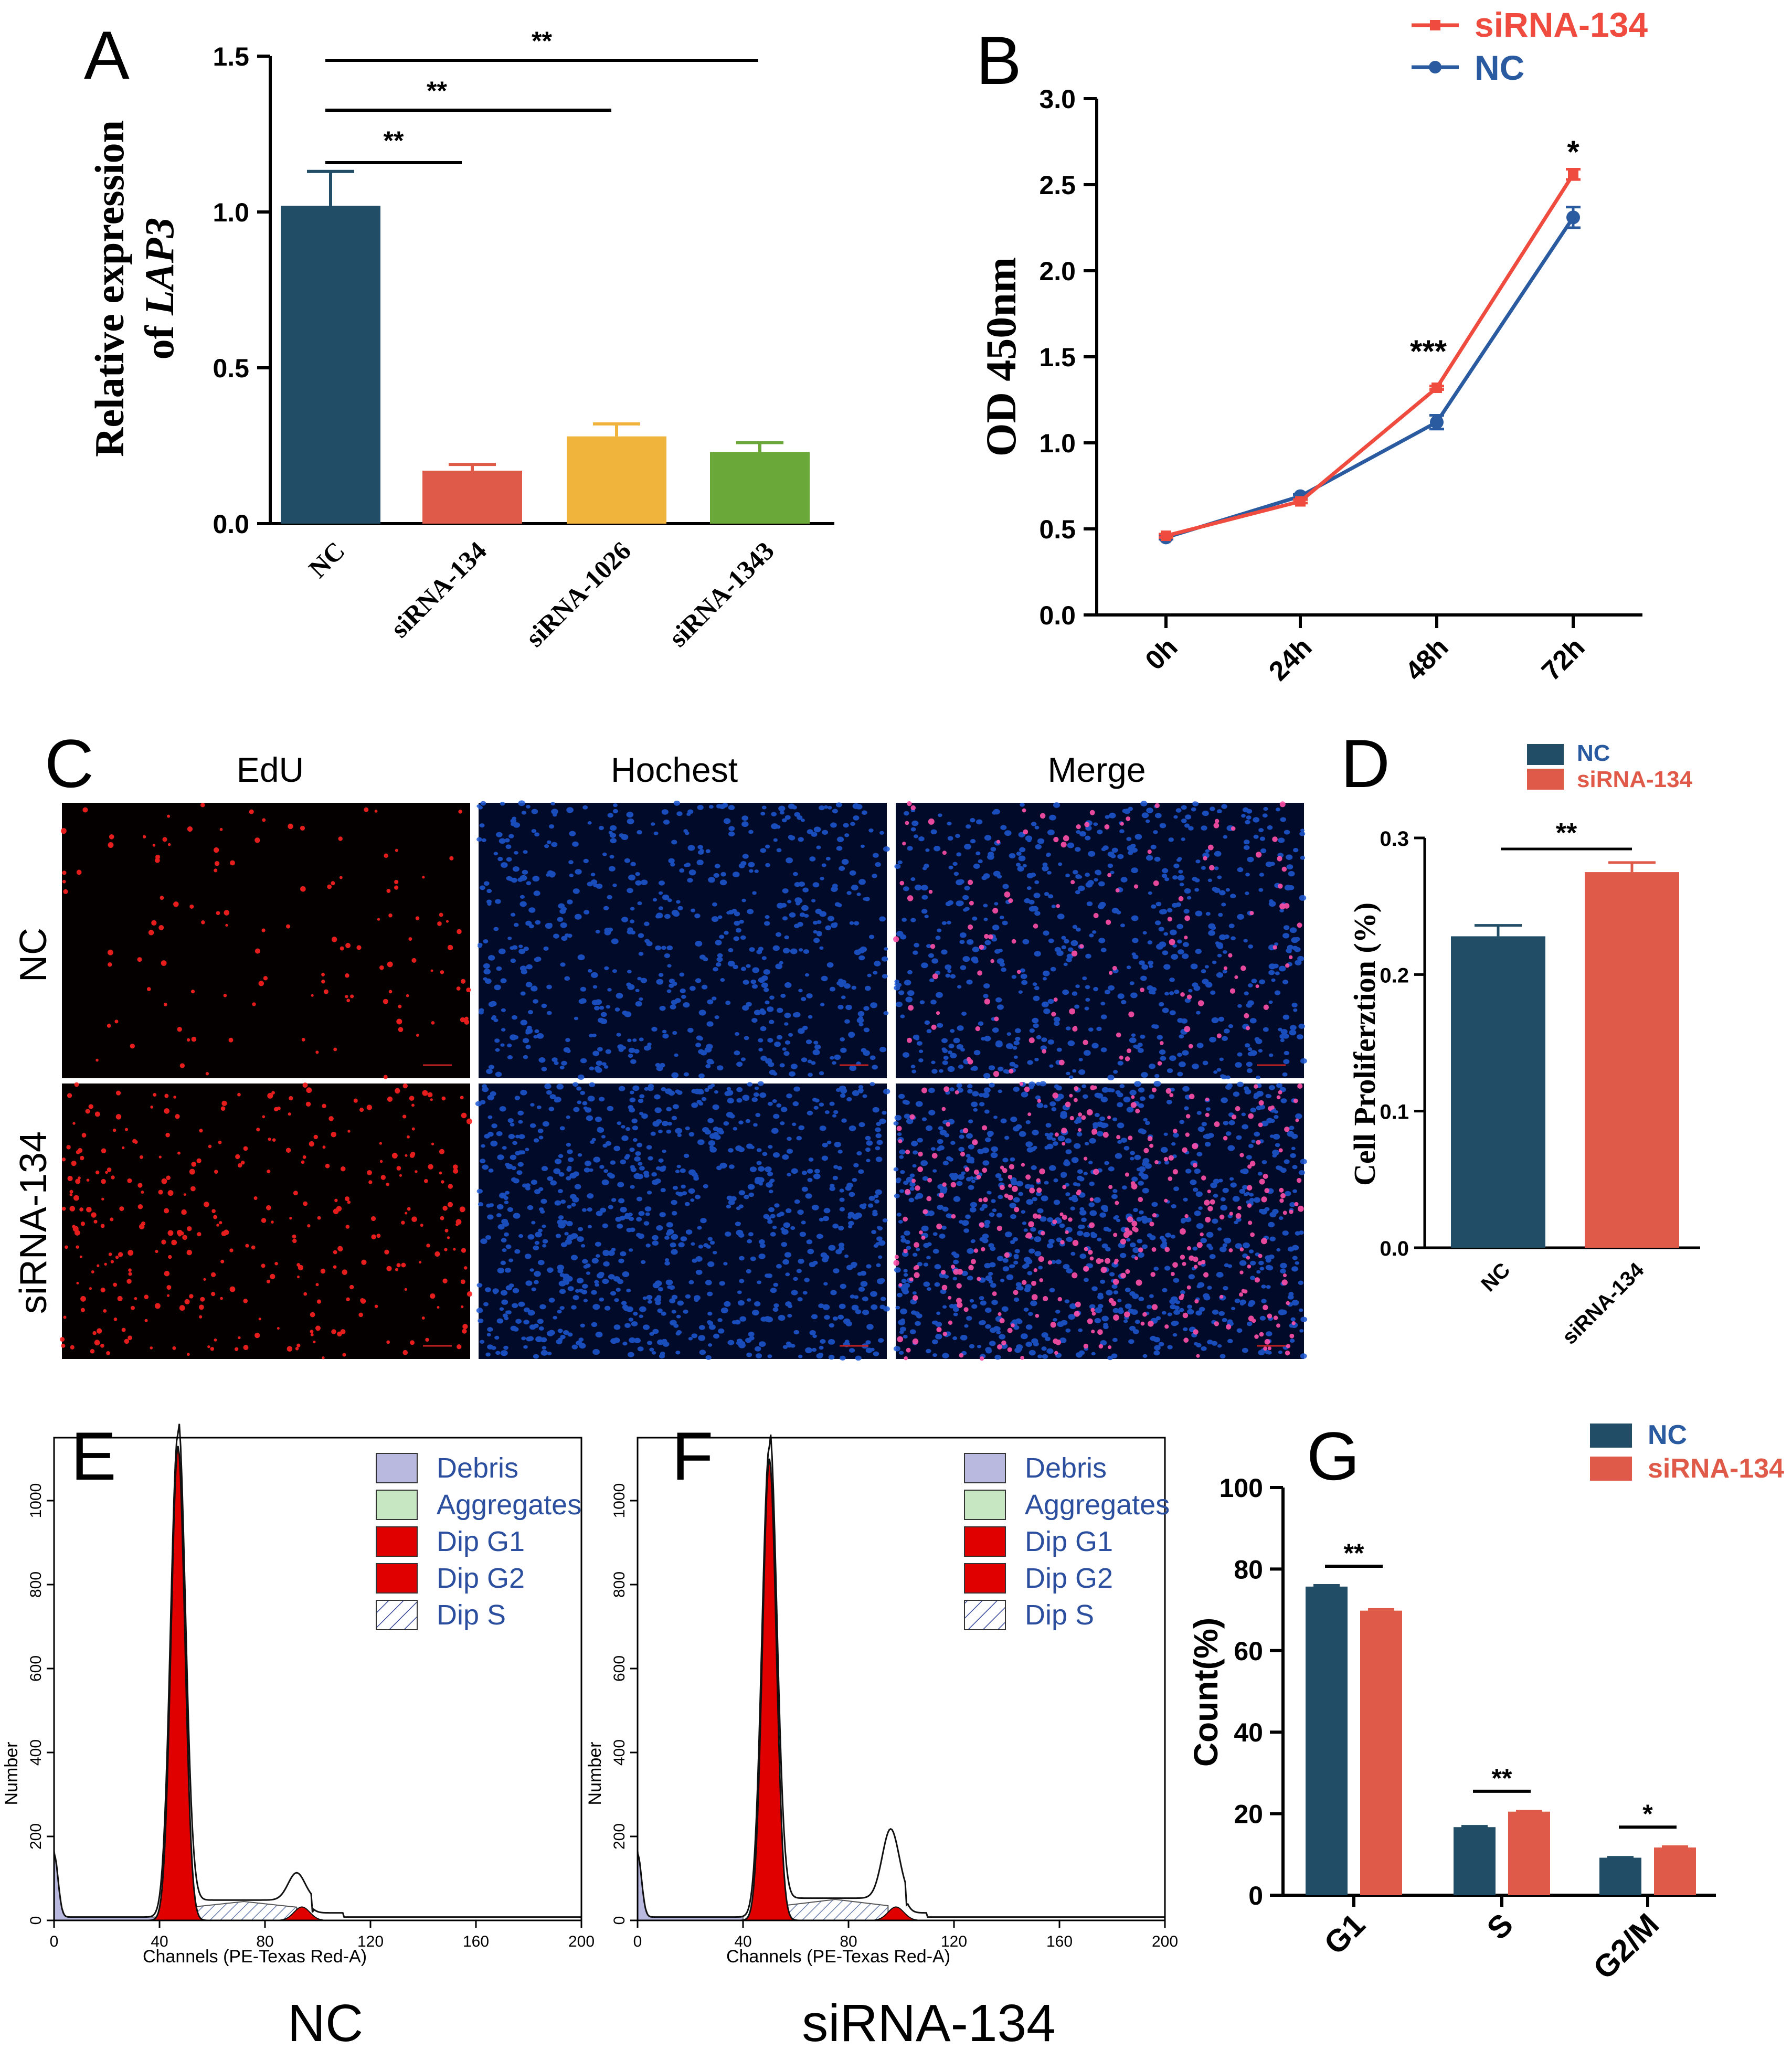  What do you see at coordinates (1165, 1942) in the screenshot?
I see `f-x-tick-label: 200` at bounding box center [1165, 1942].